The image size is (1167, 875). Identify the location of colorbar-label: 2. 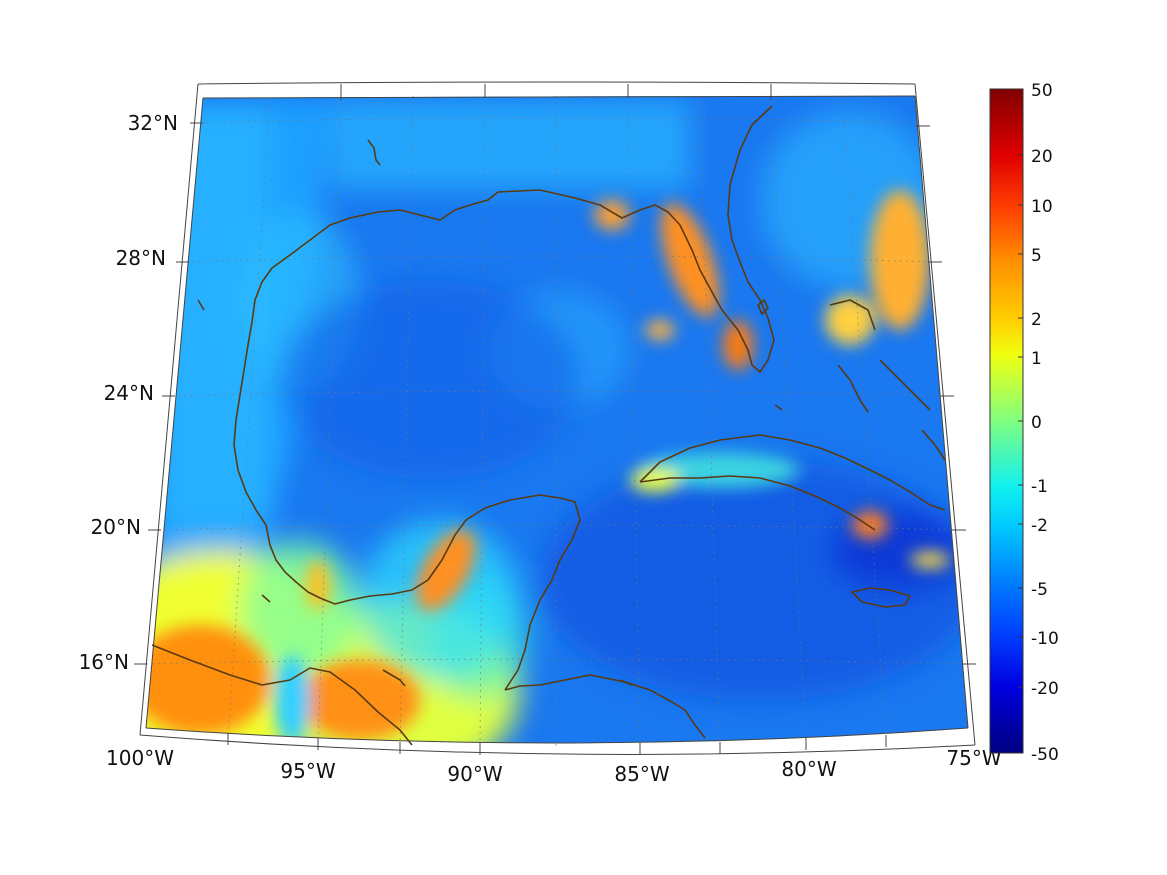
(1036, 320).